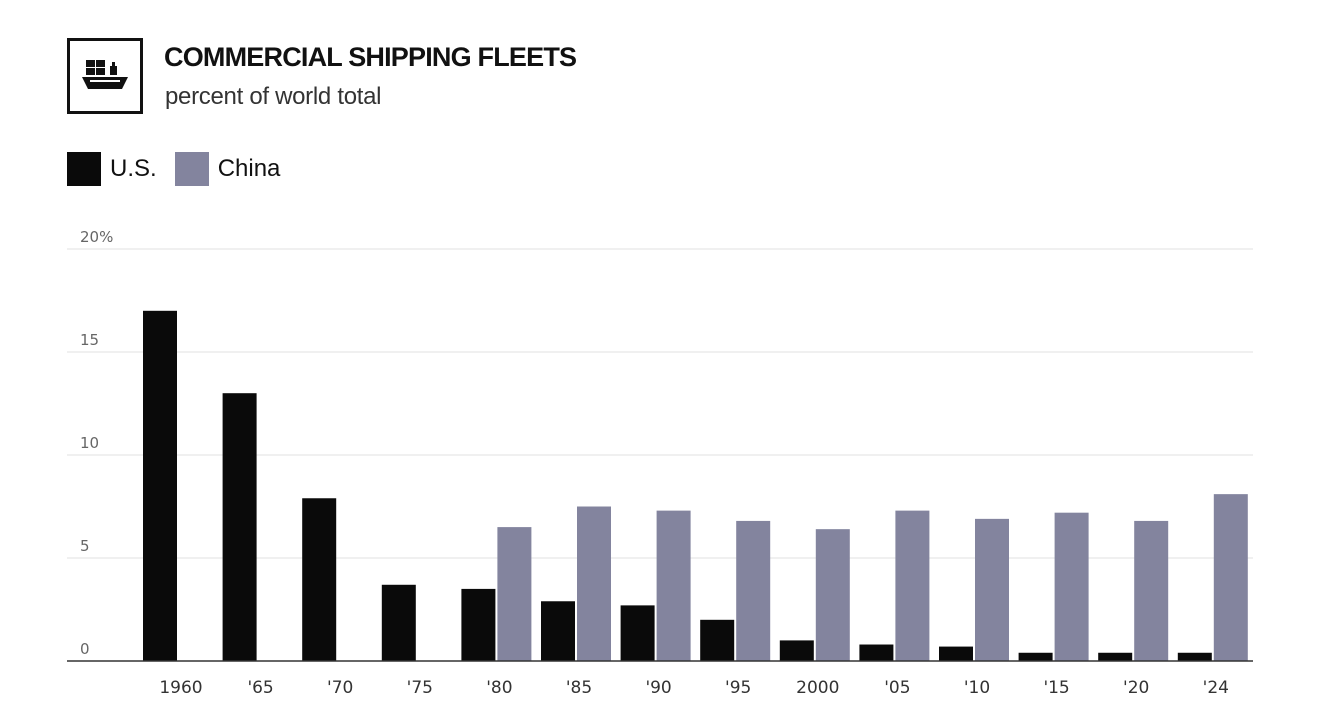  I want to click on legend-item-china: China, so click(227, 169).